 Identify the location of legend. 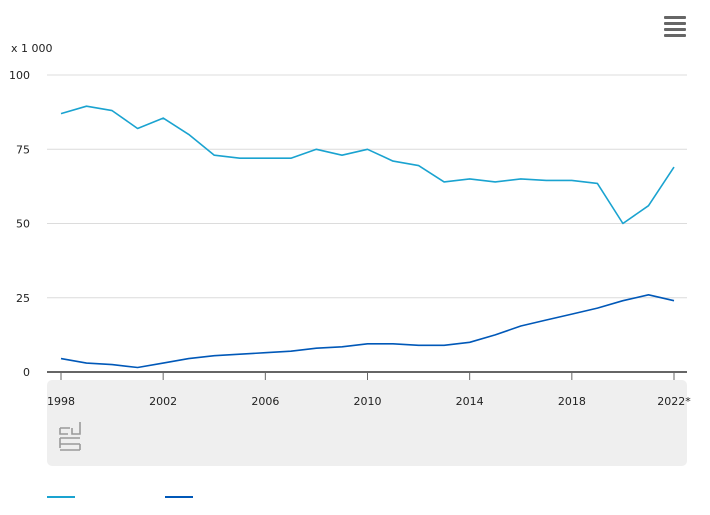
(165, 497).